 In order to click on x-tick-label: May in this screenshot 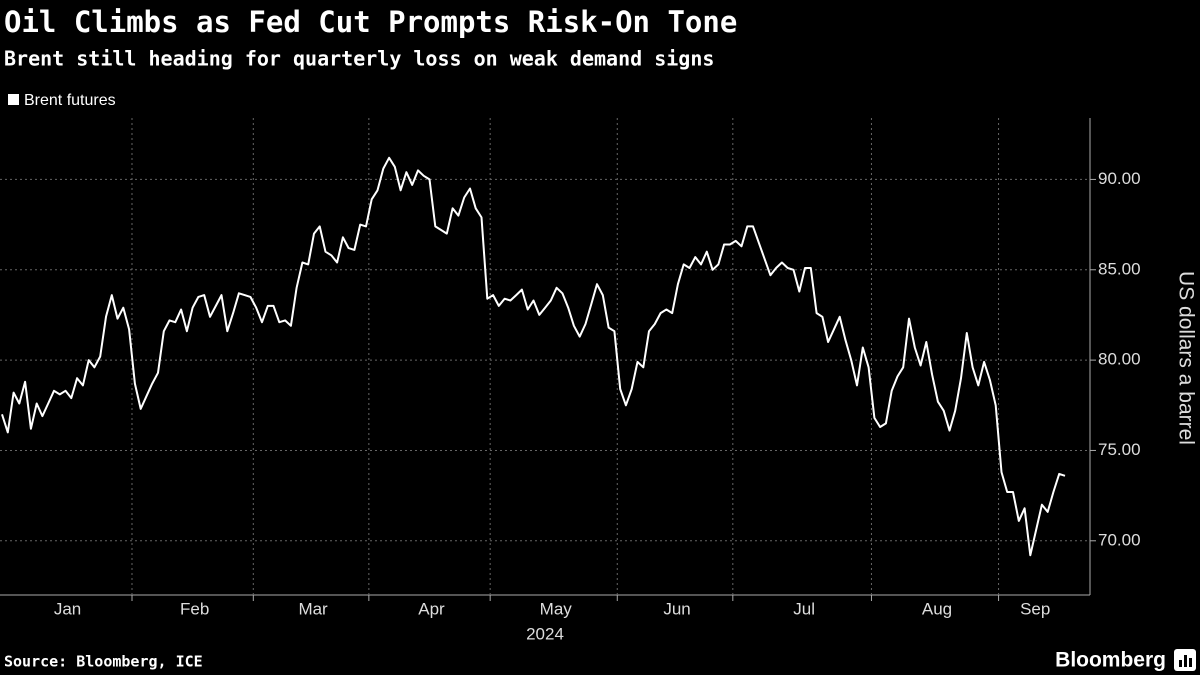, I will do `click(556, 608)`.